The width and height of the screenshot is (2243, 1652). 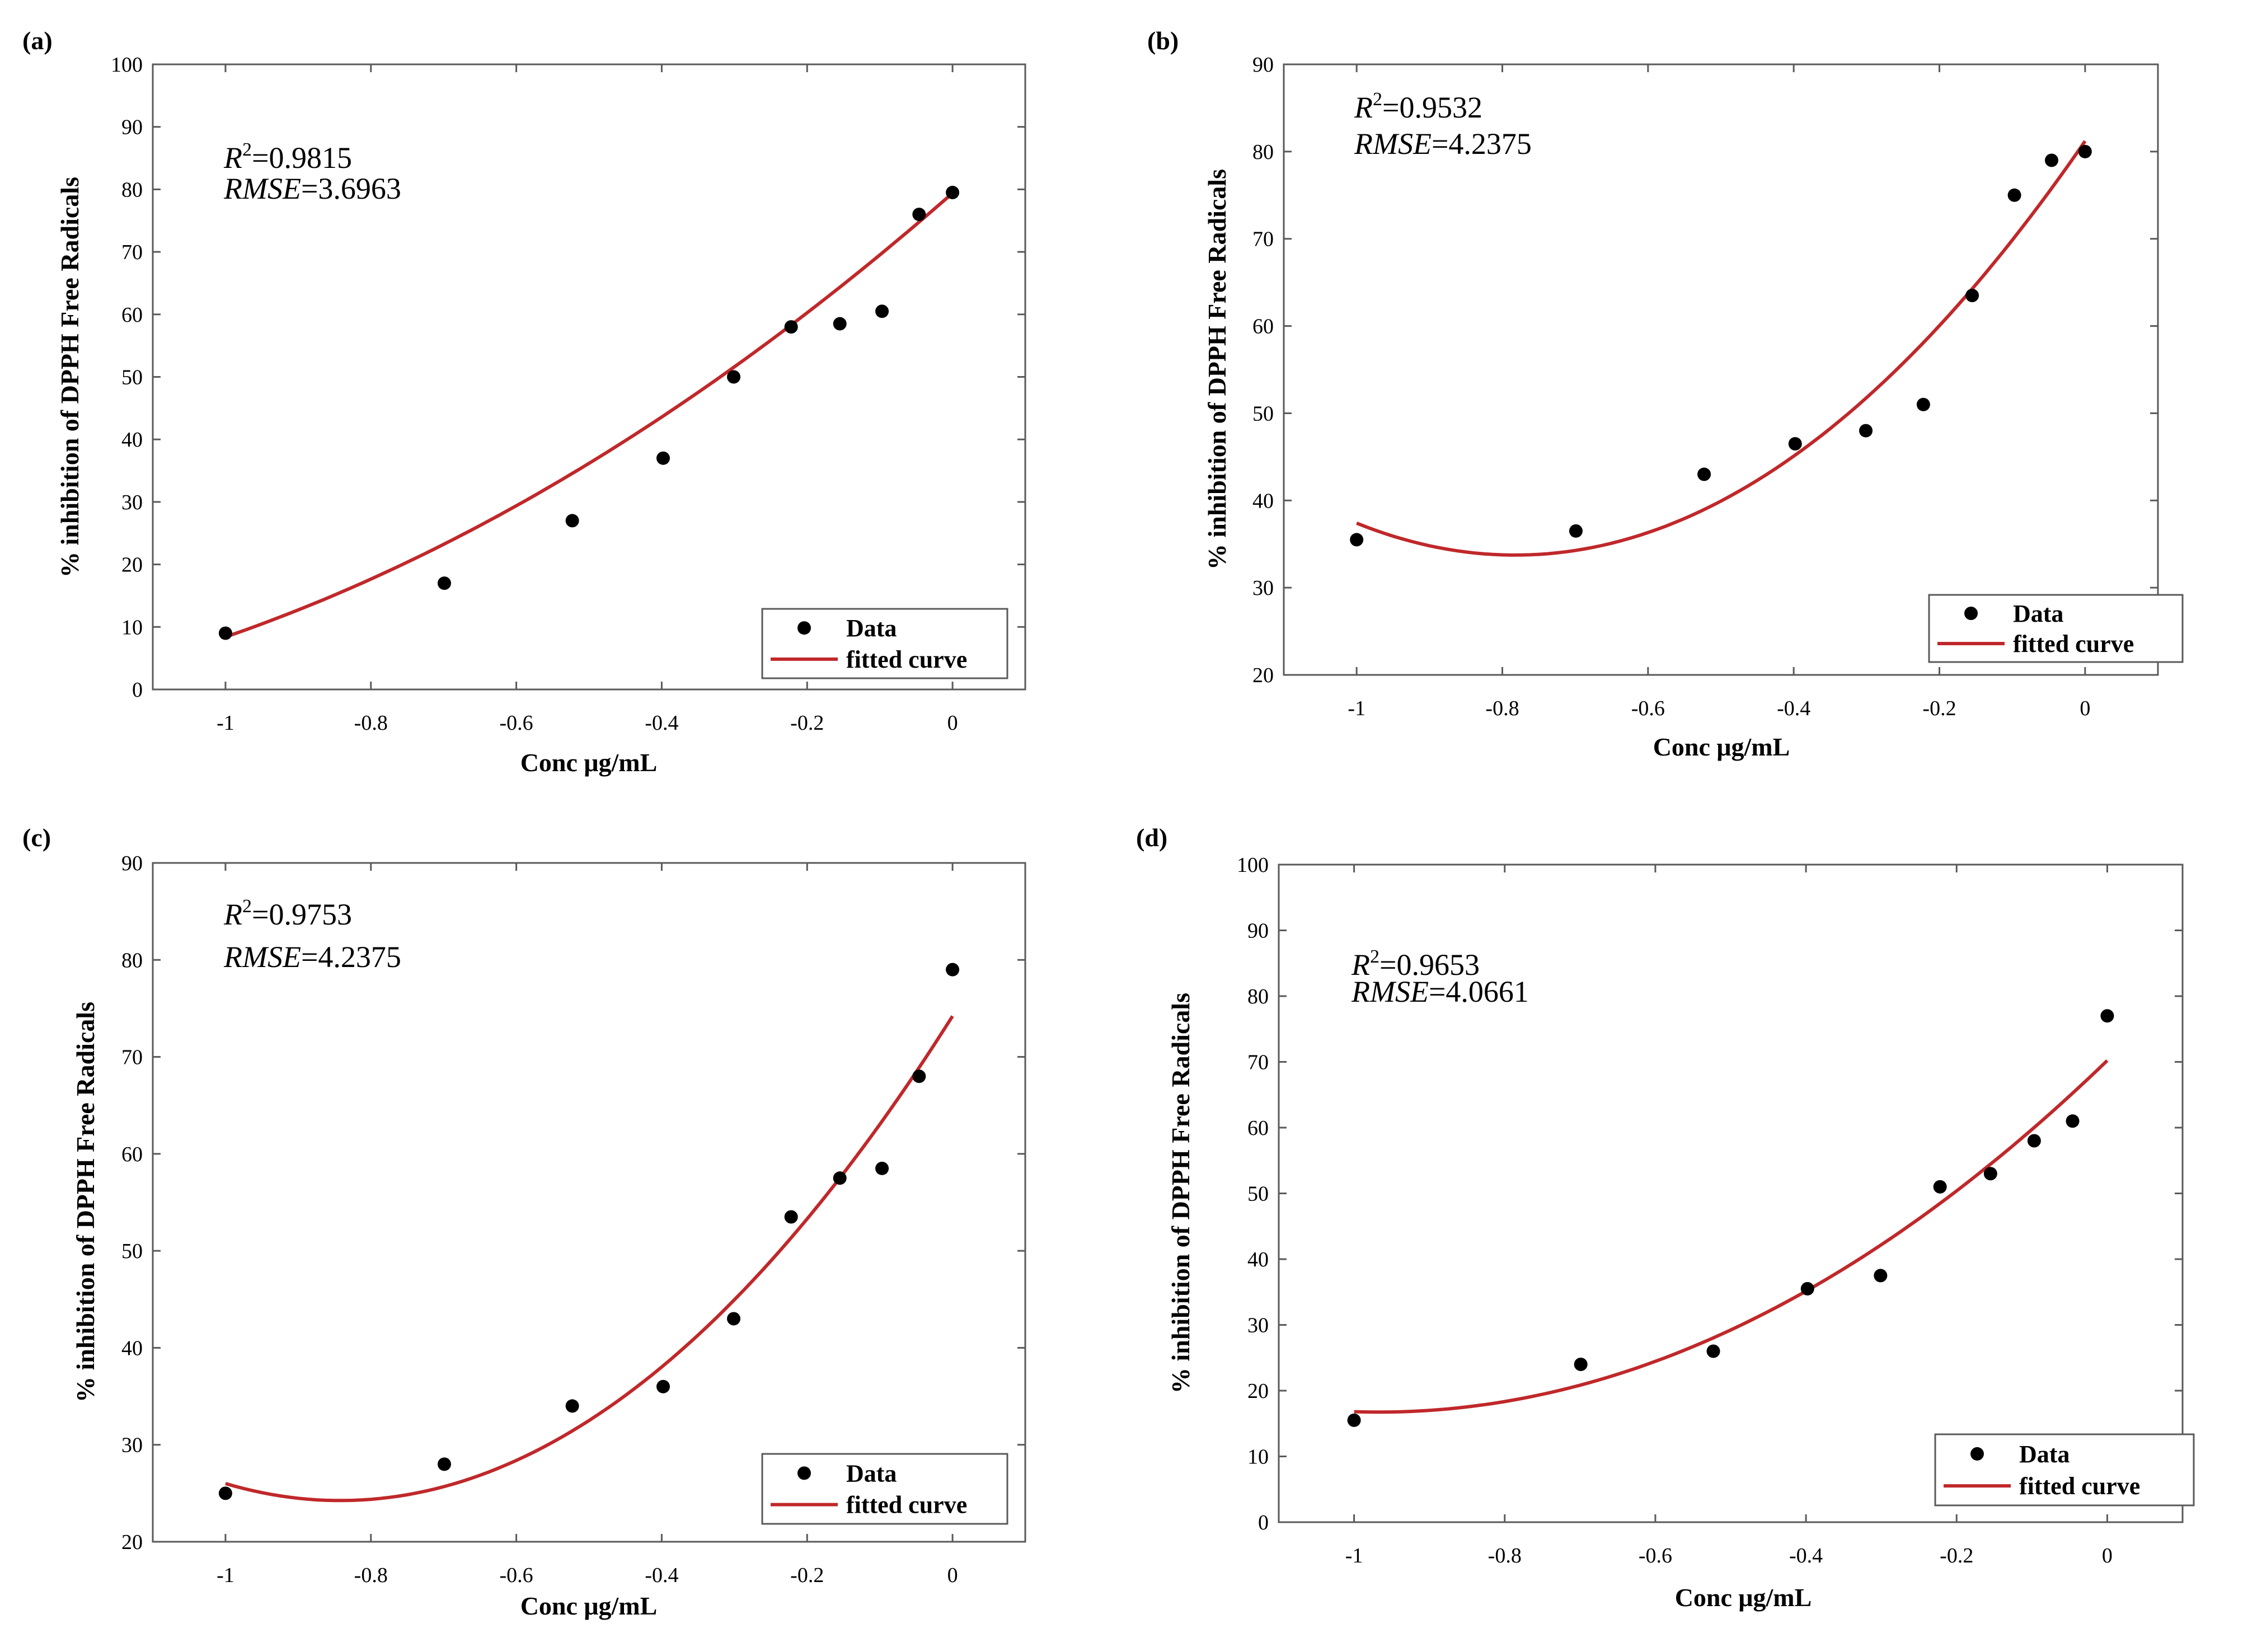 I want to click on x-tick-label: 0, so click(x=2085, y=708).